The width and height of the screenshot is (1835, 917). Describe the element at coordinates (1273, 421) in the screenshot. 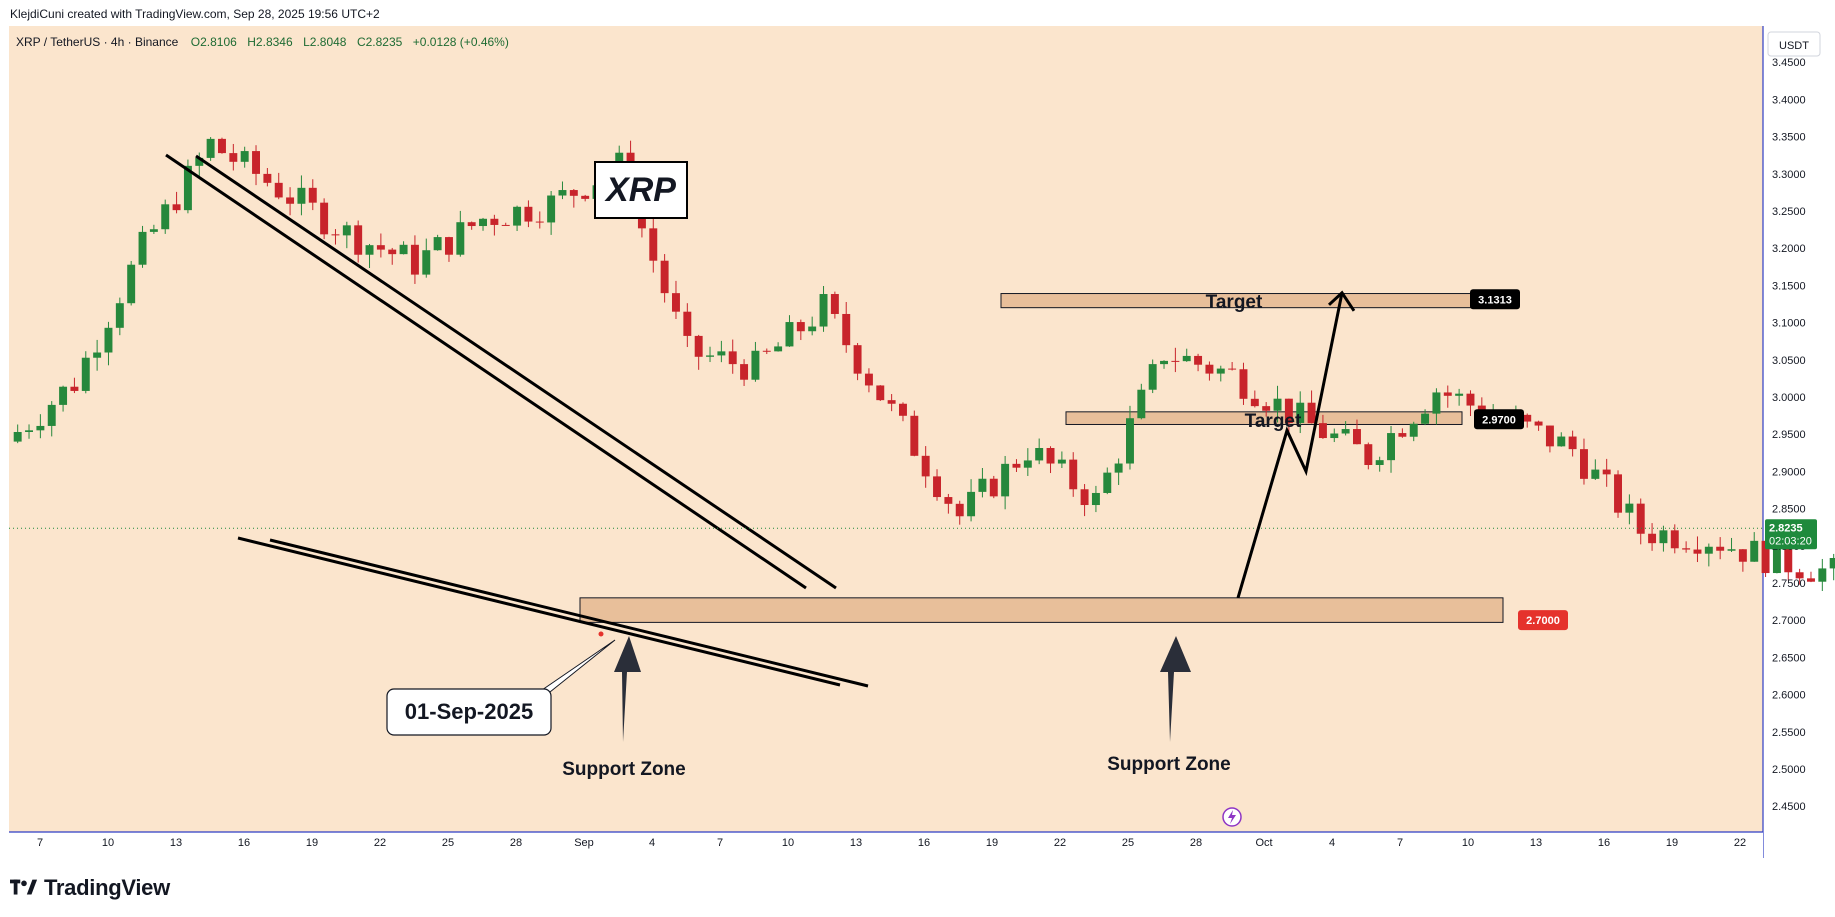

I see `target-label-lower: Target` at that location.